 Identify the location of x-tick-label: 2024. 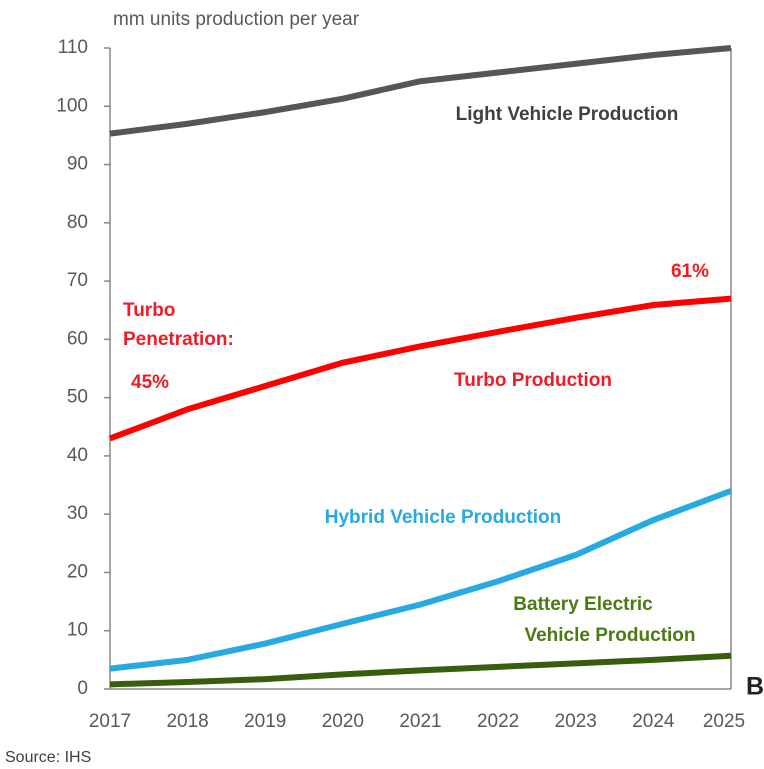
(653, 721).